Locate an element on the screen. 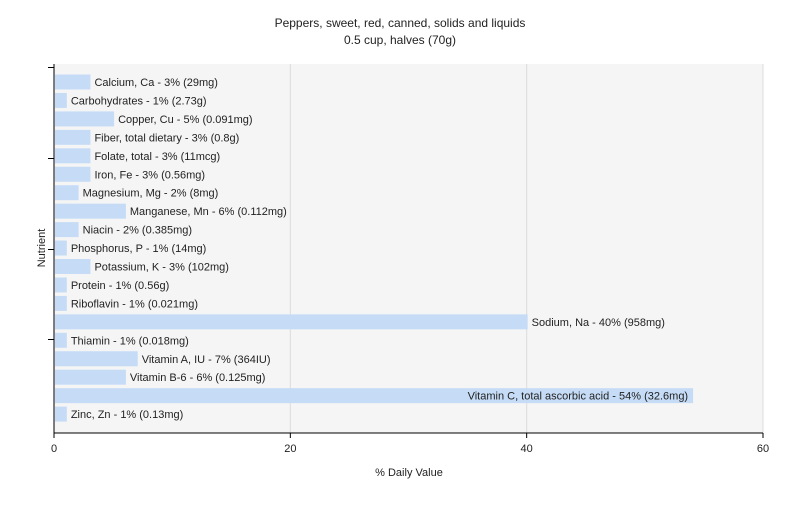 This screenshot has width=800, height=505. chart-subtitle: 0.5 cup, halves (70g) is located at coordinates (400, 40).